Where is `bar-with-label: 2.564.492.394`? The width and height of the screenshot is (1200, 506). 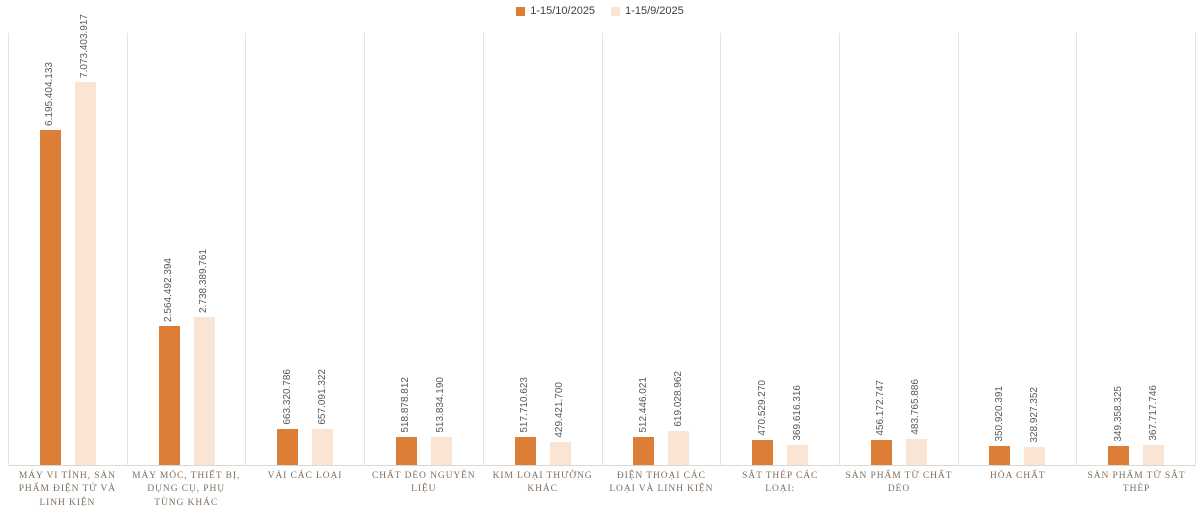
bar-with-label: 2.564.492.394 is located at coordinates (169, 361).